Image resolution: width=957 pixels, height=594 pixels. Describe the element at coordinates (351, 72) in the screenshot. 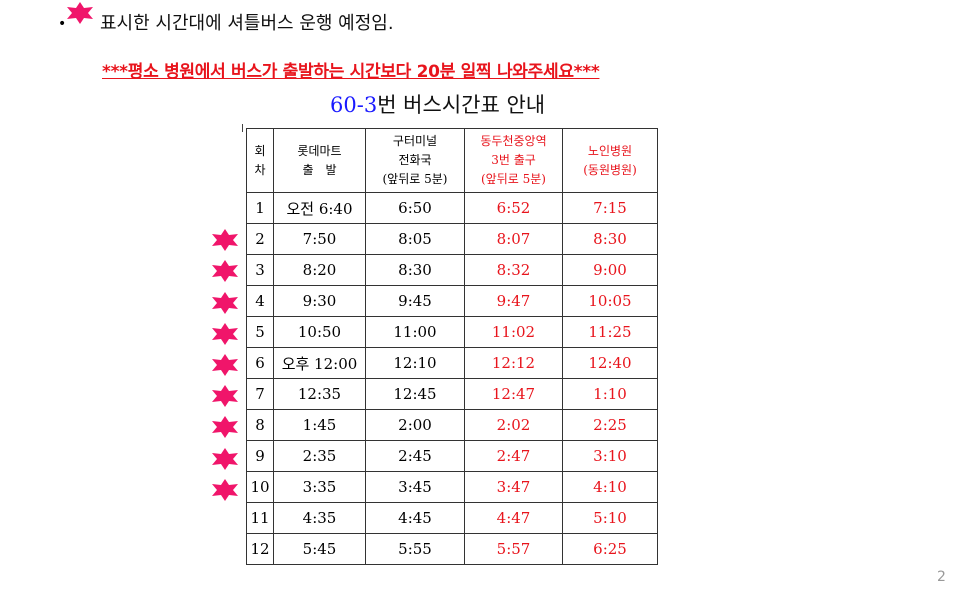

I see `warning-text: ***평소 병원에서 버스가 출발하는 시간보다 20분 일찍 나와주세요***` at that location.